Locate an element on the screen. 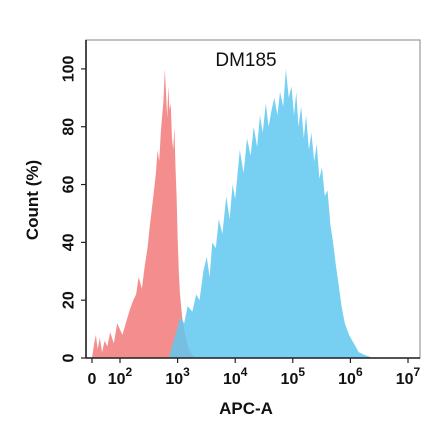 The width and height of the screenshot is (440, 441). x-axis-ticks: 0 10² 10³ 10⁴ 10⁵ 10⁶ 10⁷ is located at coordinates (254, 373).